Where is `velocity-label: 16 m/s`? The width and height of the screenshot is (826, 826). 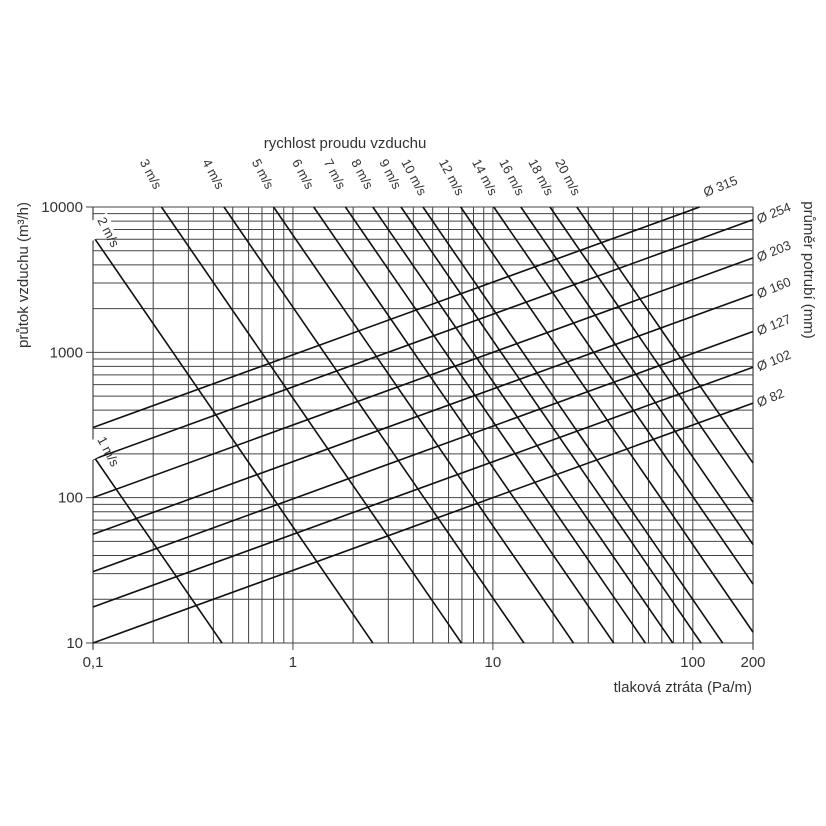 velocity-label: 16 m/s is located at coordinates (512, 177).